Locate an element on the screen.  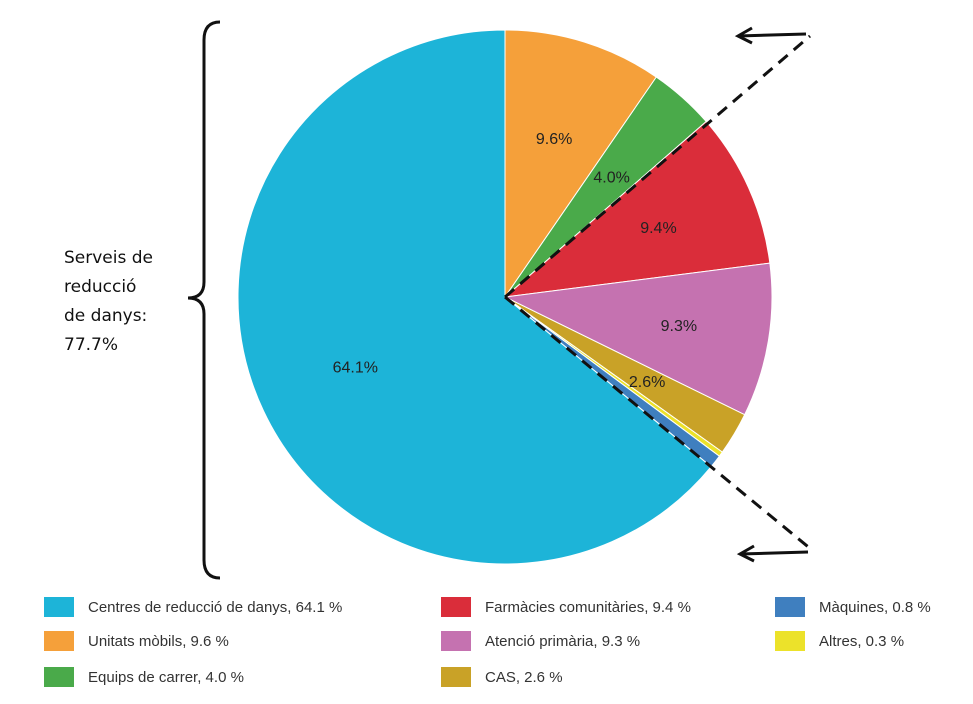
slice-label: 4.0% is located at coordinates (611, 177).